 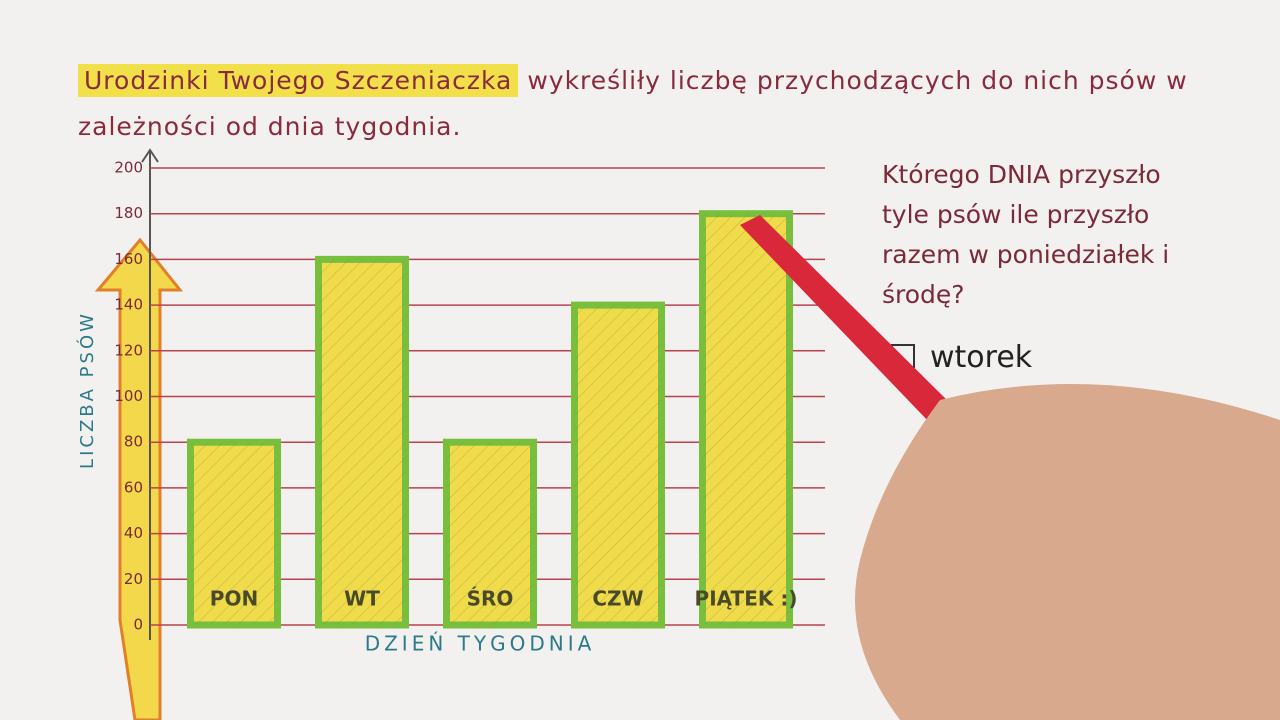 I want to click on decor-arrow, so click(x=139, y=478).